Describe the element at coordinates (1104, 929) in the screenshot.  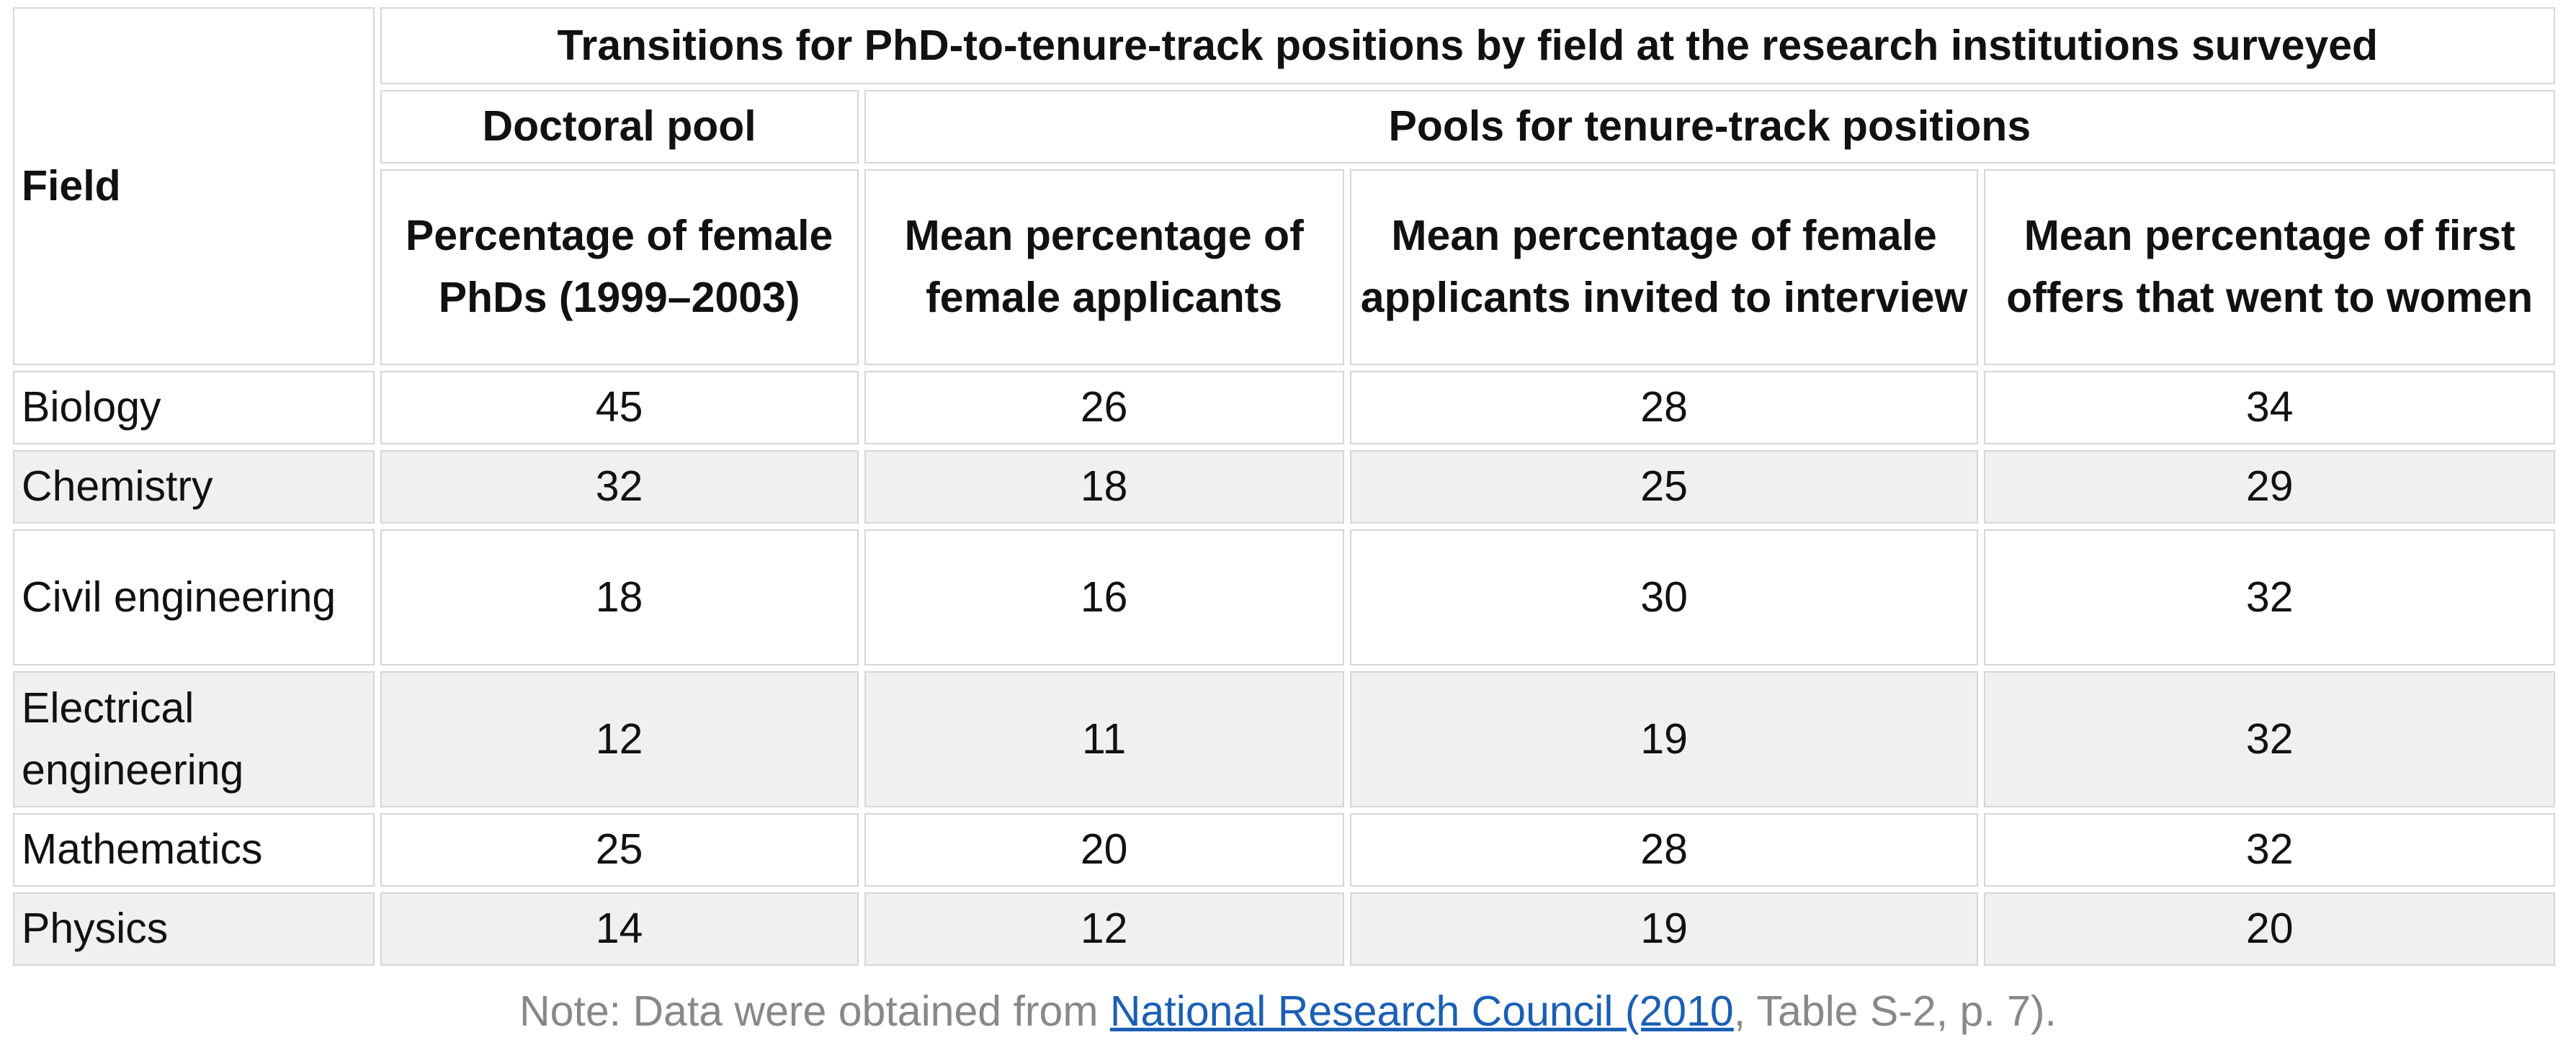
I see `cell-female-applicants: 12` at that location.